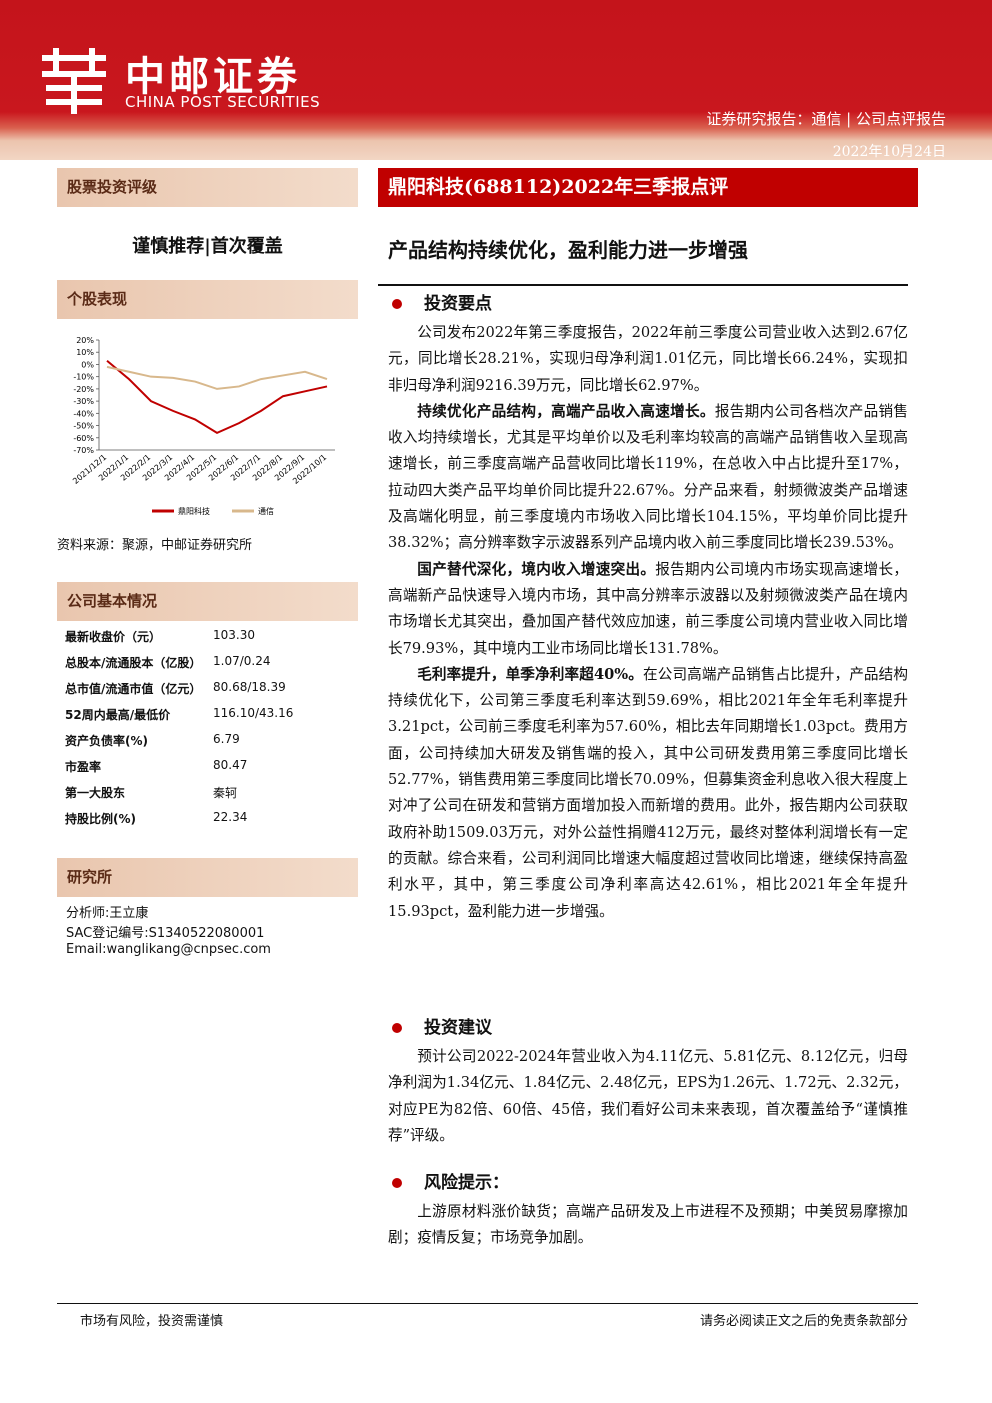  I want to click on report-title: 鼎阳科技(688112)2022年三季报点评, so click(648, 187).